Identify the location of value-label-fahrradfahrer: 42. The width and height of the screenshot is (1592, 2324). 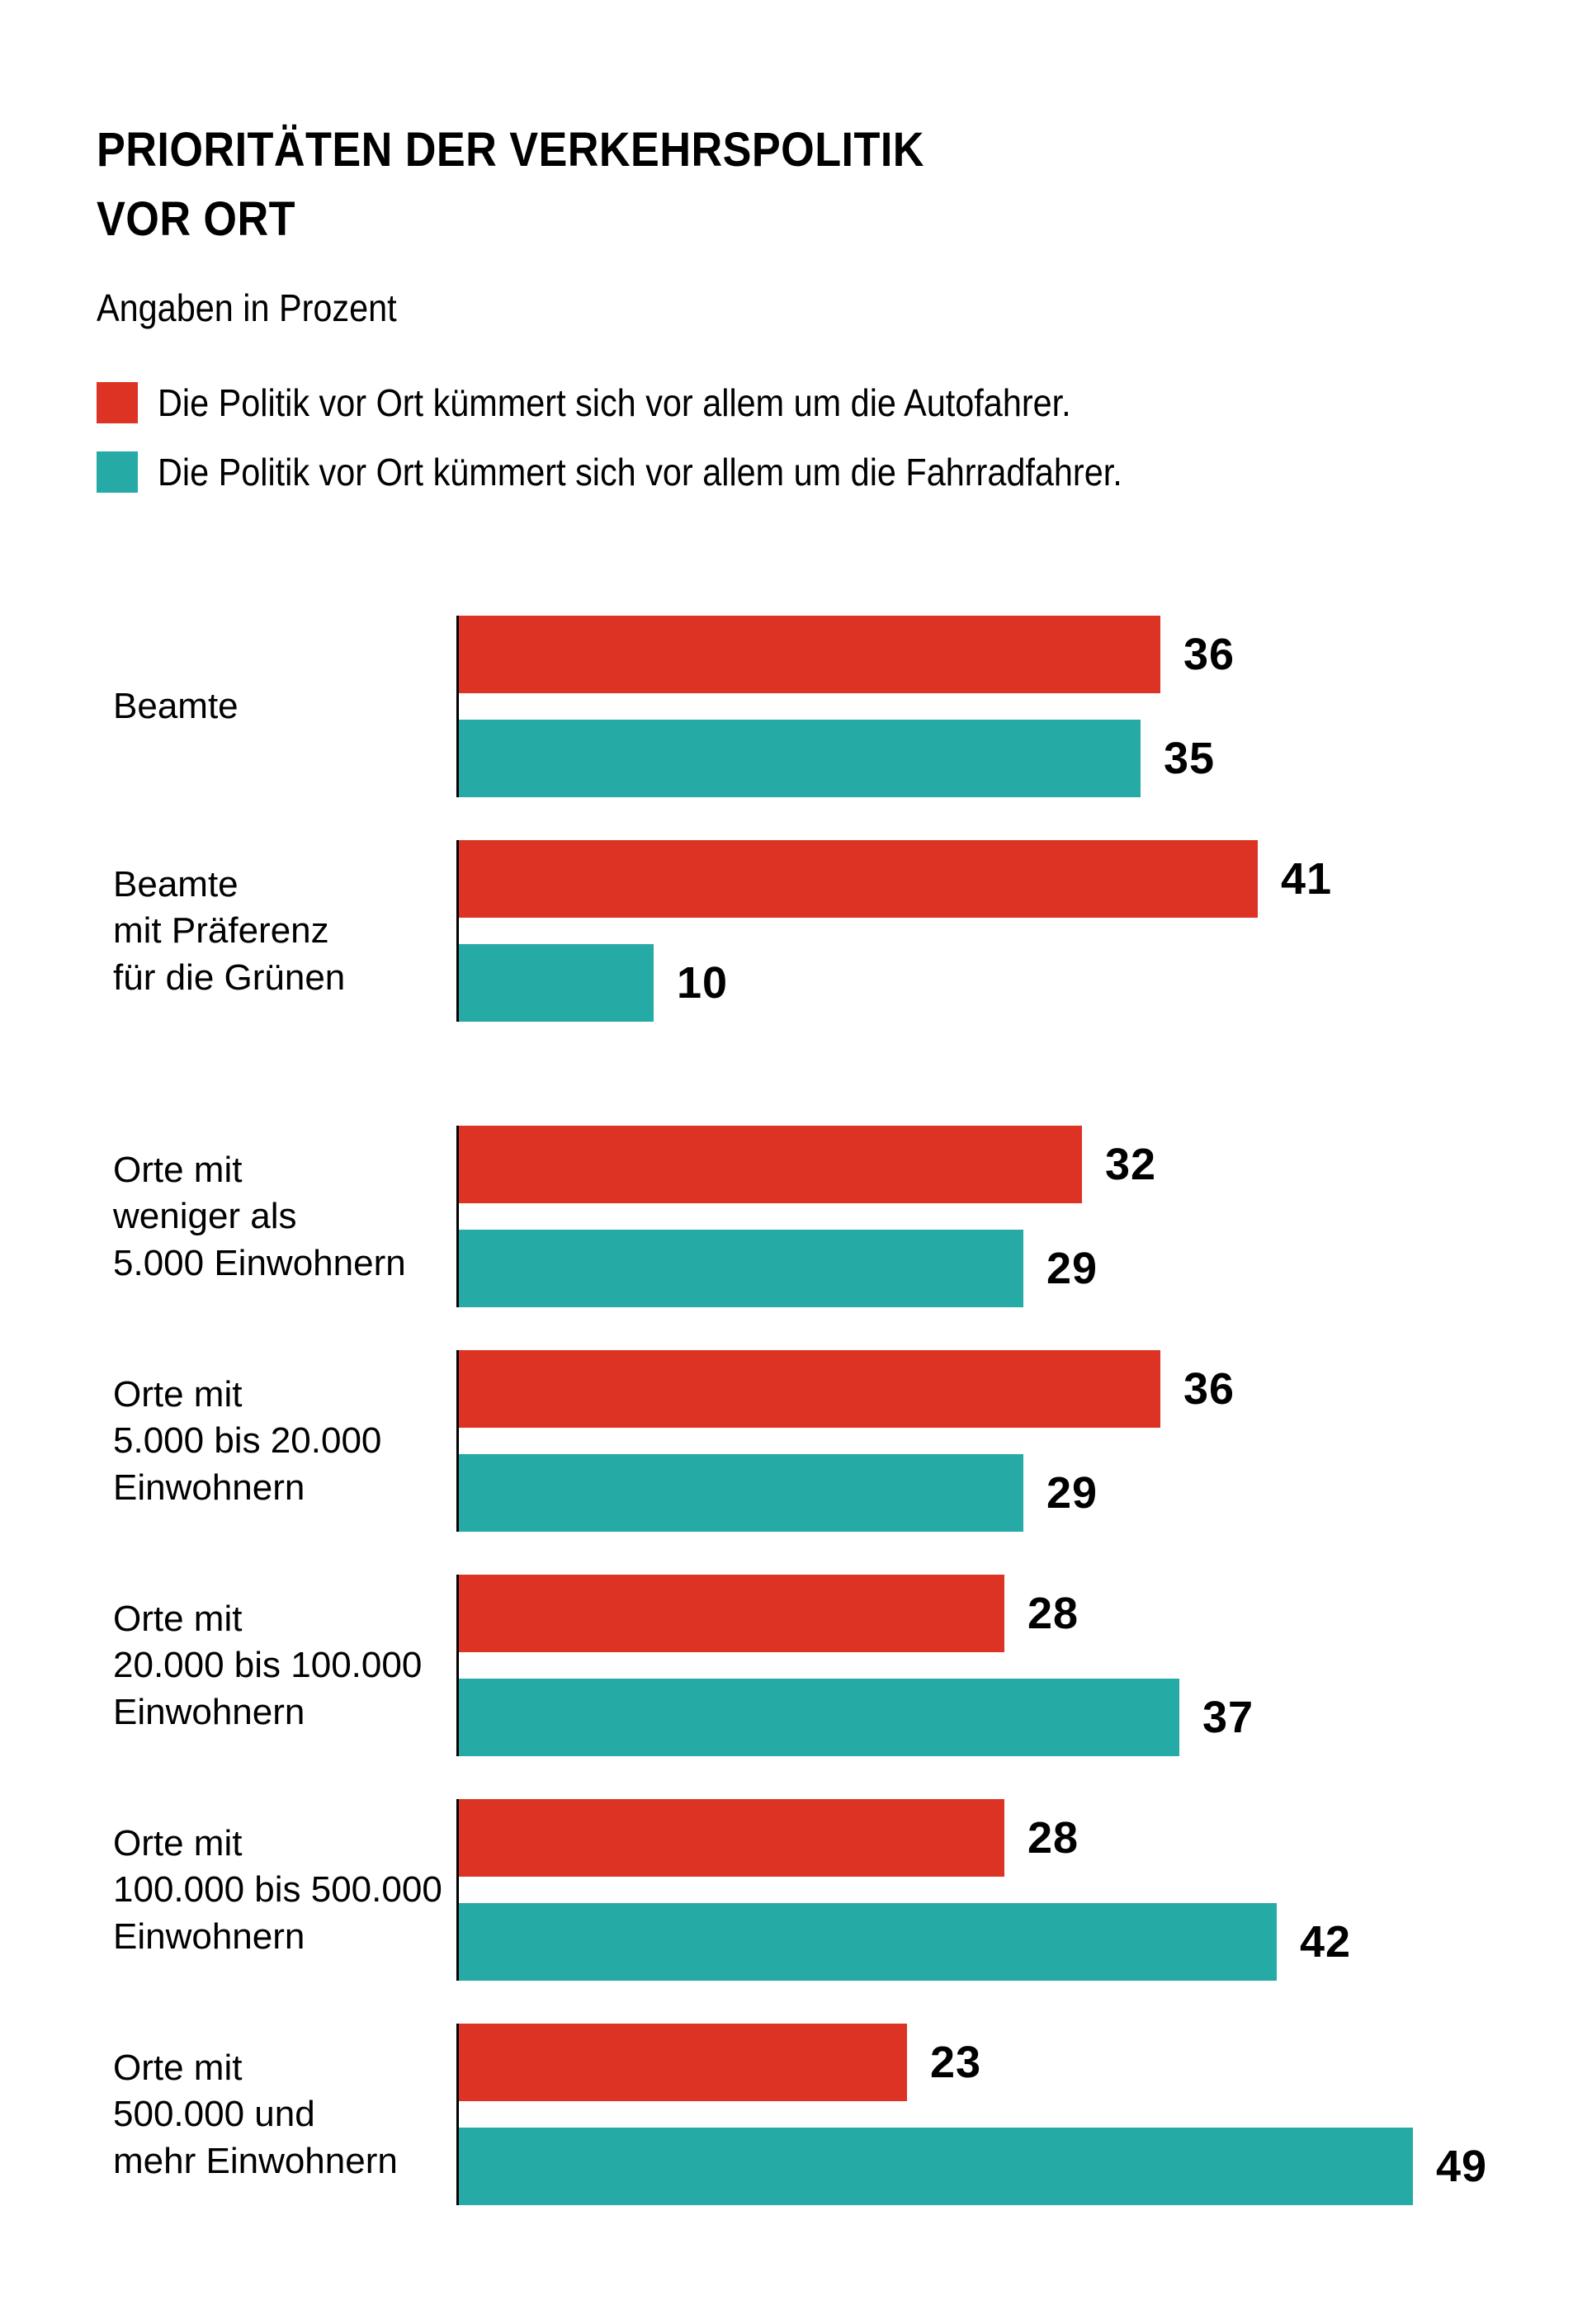
(1326, 1942).